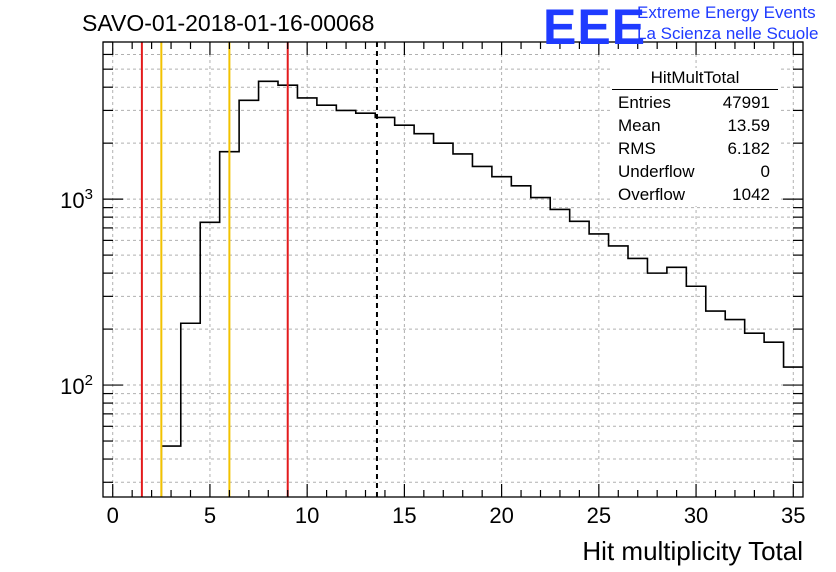  What do you see at coordinates (695, 77) in the screenshot?
I see `stats-title: HitMultTotal` at bounding box center [695, 77].